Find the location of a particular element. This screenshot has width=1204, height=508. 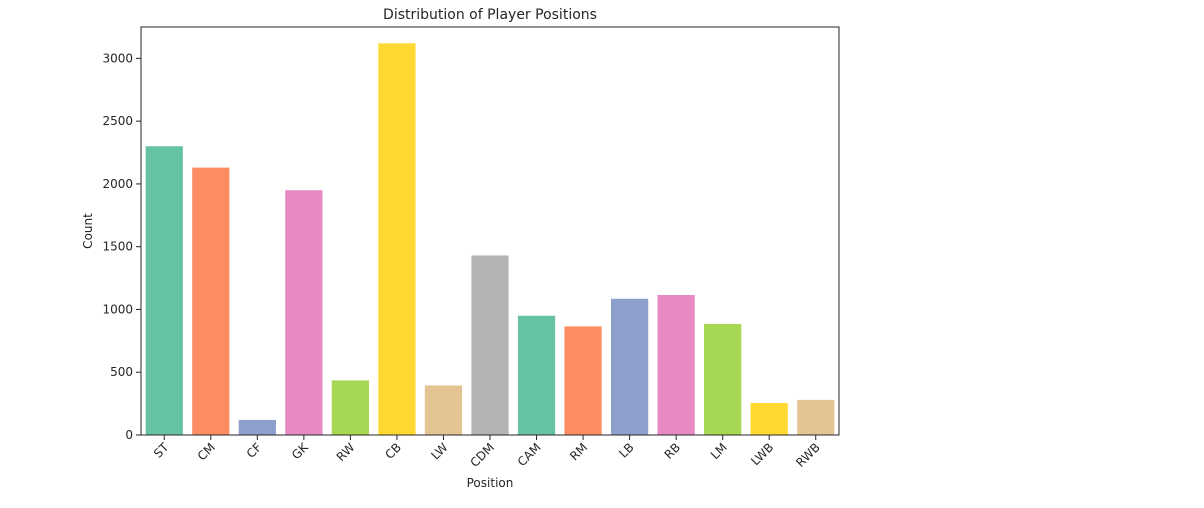

x-tick-label: LW is located at coordinates (439, 451).